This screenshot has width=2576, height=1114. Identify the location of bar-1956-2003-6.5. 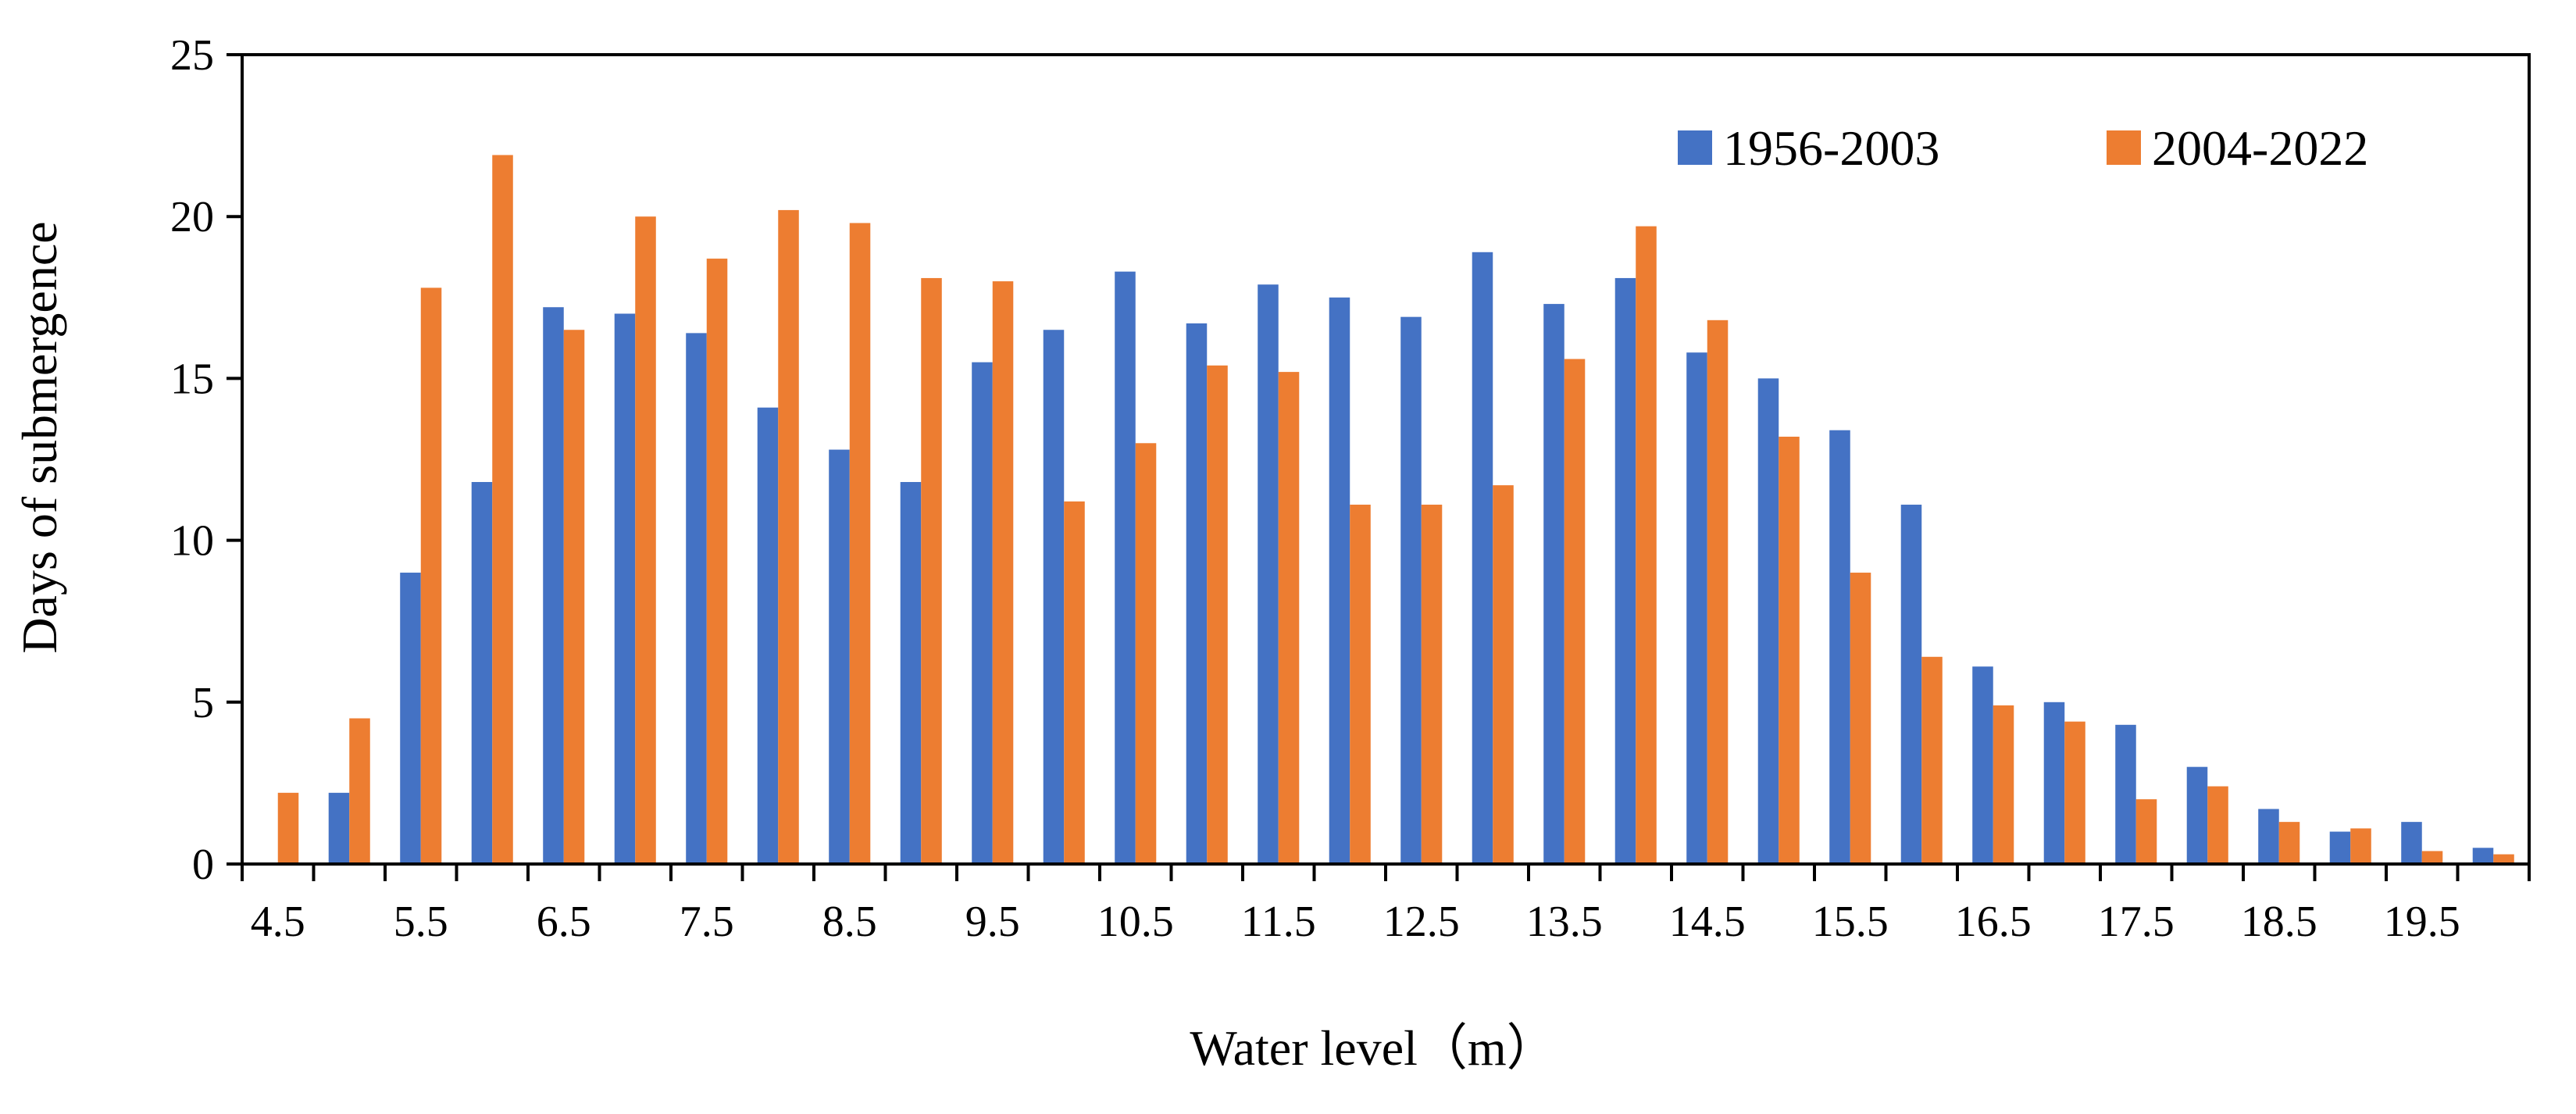
(553, 586).